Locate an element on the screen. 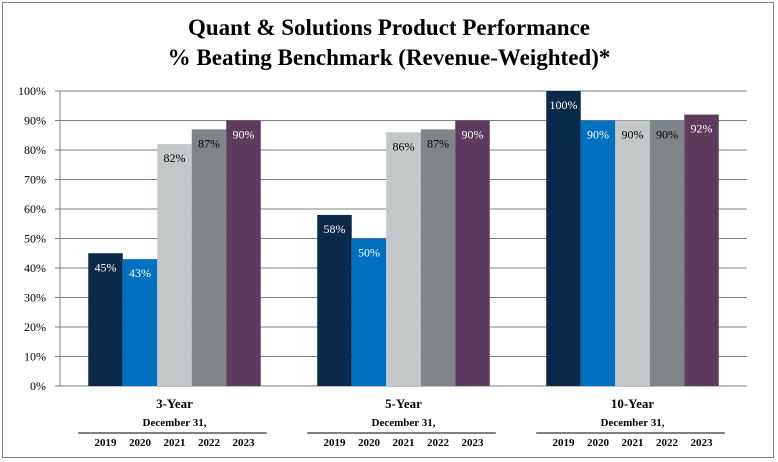 Image resolution: width=778 pixels, height=462 pixels. y-tick-label: 30% is located at coordinates (35, 298).